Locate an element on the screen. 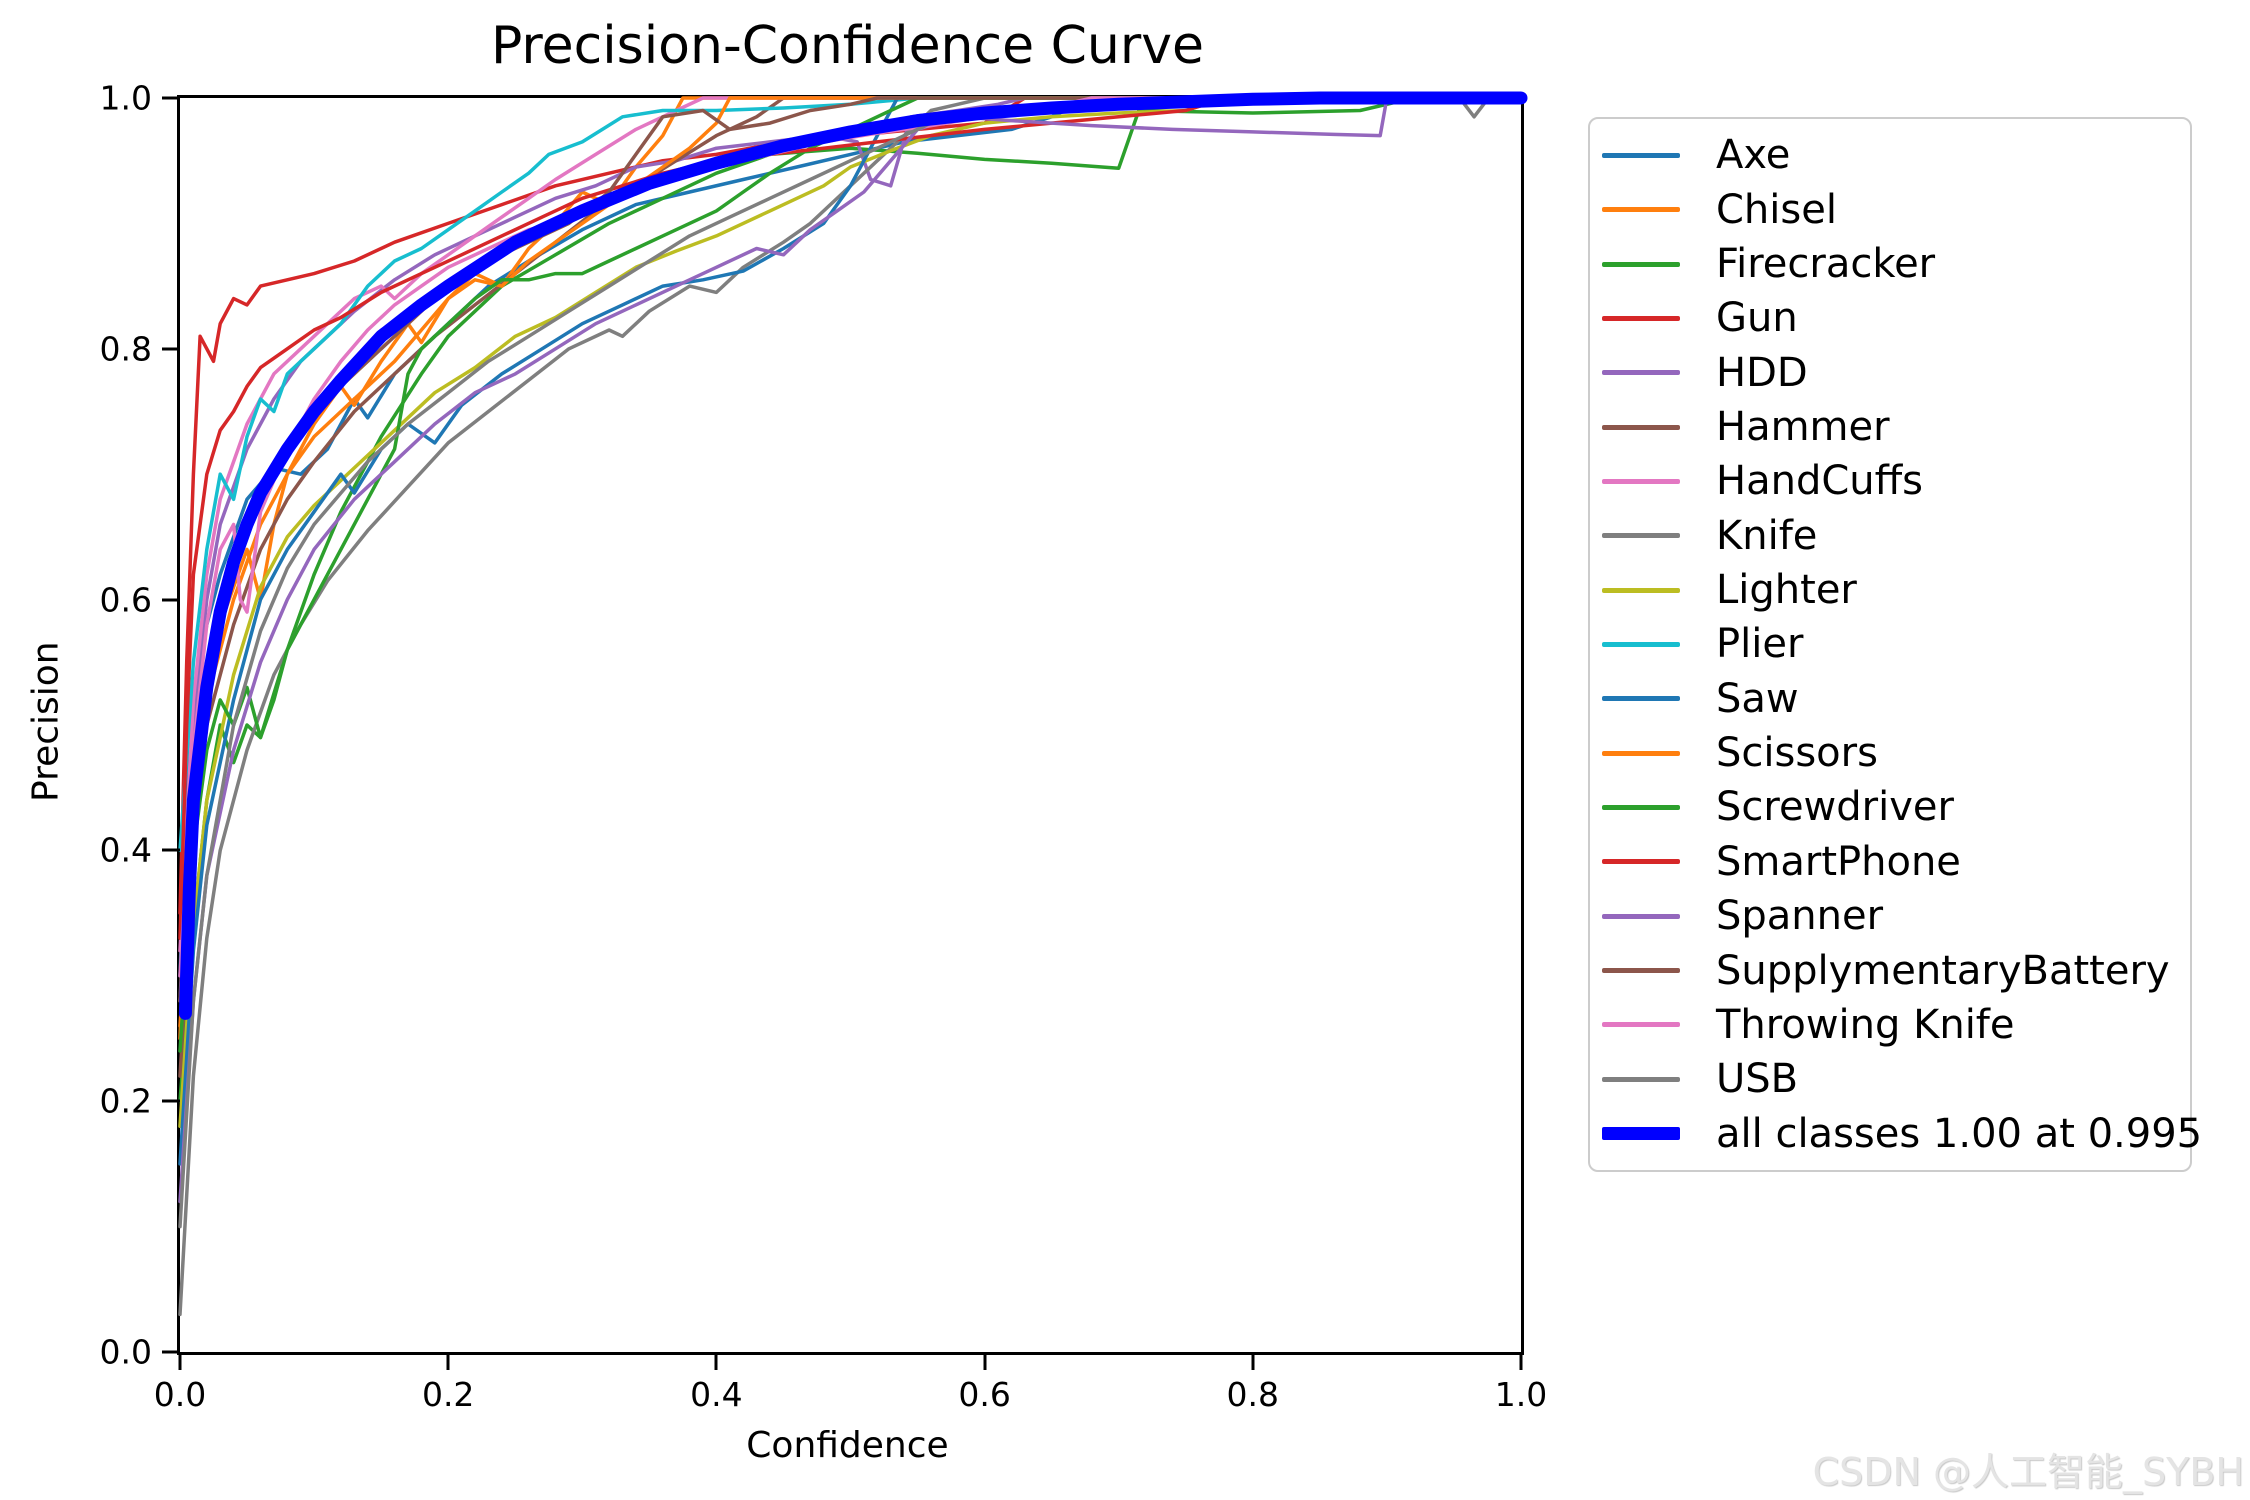 The height and width of the screenshot is (1500, 2250). legend-item-handcuffs: HandCuffs is located at coordinates (1896, 481).